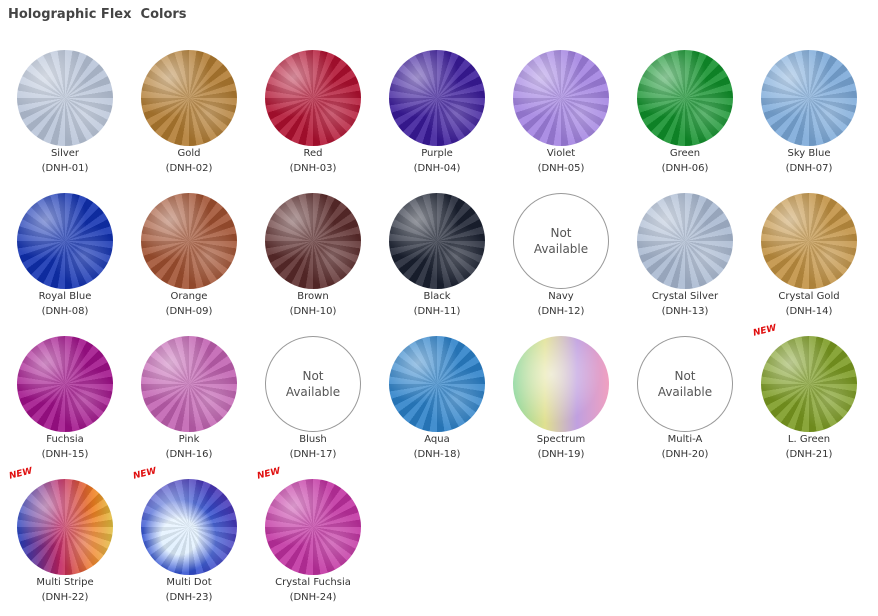 The height and width of the screenshot is (616, 878). I want to click on swatch-code: (DNH-03), so click(313, 168).